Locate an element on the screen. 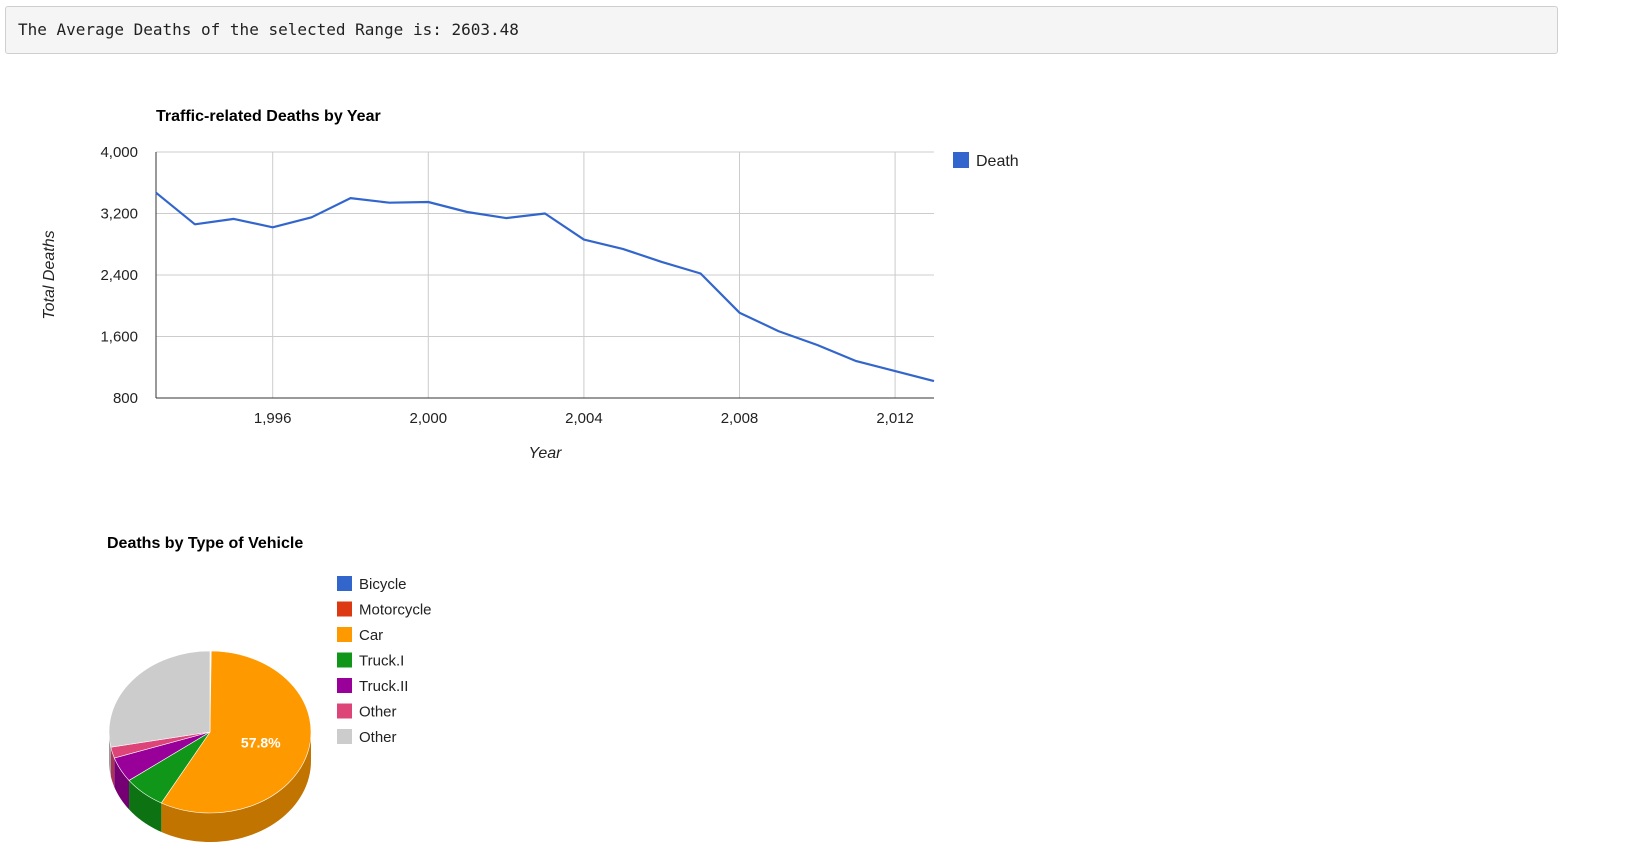 Image resolution: width=1650 pixels, height=846 pixels. x-tick-label: 2,004 is located at coordinates (584, 418).